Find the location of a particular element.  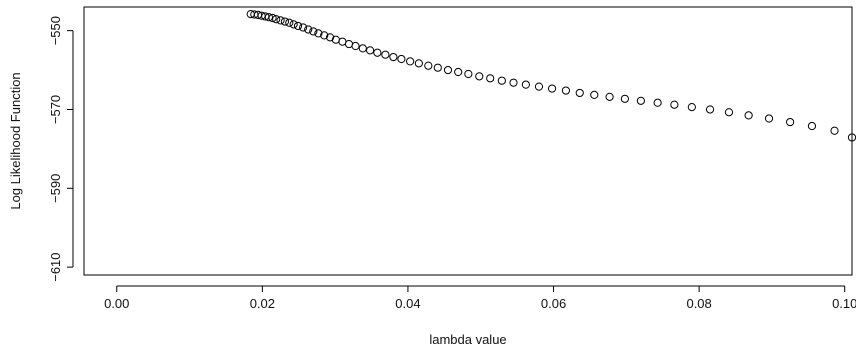

x-tick-label: 0.10 is located at coordinates (844, 303).